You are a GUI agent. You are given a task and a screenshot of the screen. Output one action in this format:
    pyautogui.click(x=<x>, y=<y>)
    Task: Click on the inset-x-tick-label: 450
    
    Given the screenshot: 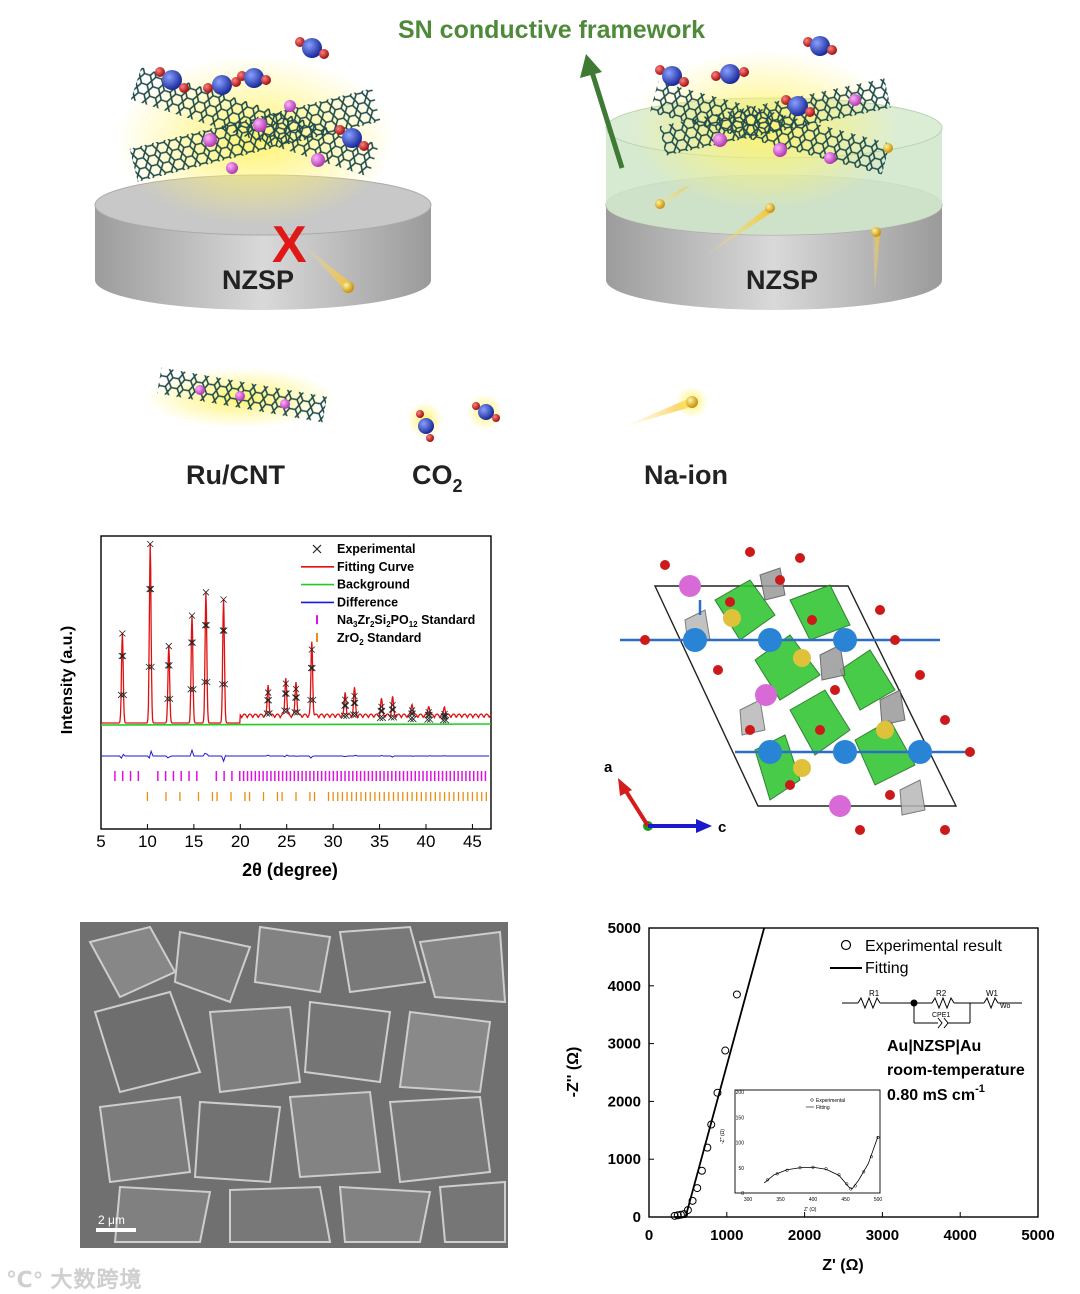 What is the action you would take?
    pyautogui.click(x=845, y=1200)
    